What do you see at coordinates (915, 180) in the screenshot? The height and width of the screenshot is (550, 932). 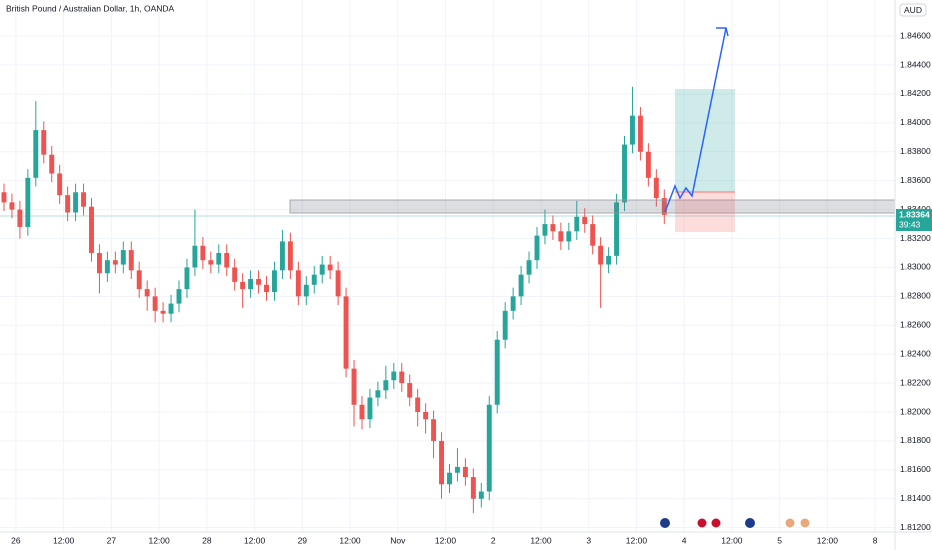 I see `y-tick-label: 1.83600` at bounding box center [915, 180].